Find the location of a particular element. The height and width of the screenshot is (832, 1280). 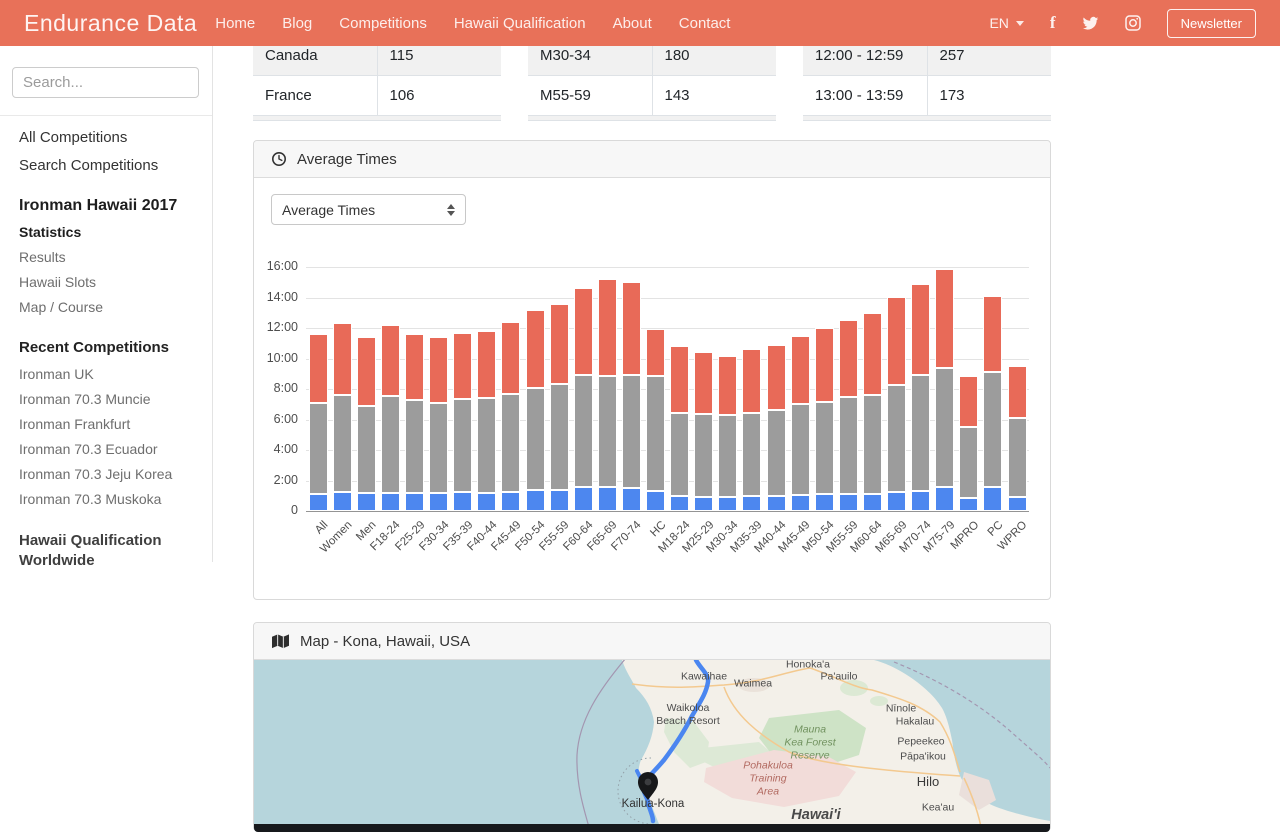

sidebar-item-hawaii-slots: Hawaii Slots is located at coordinates (58, 282).